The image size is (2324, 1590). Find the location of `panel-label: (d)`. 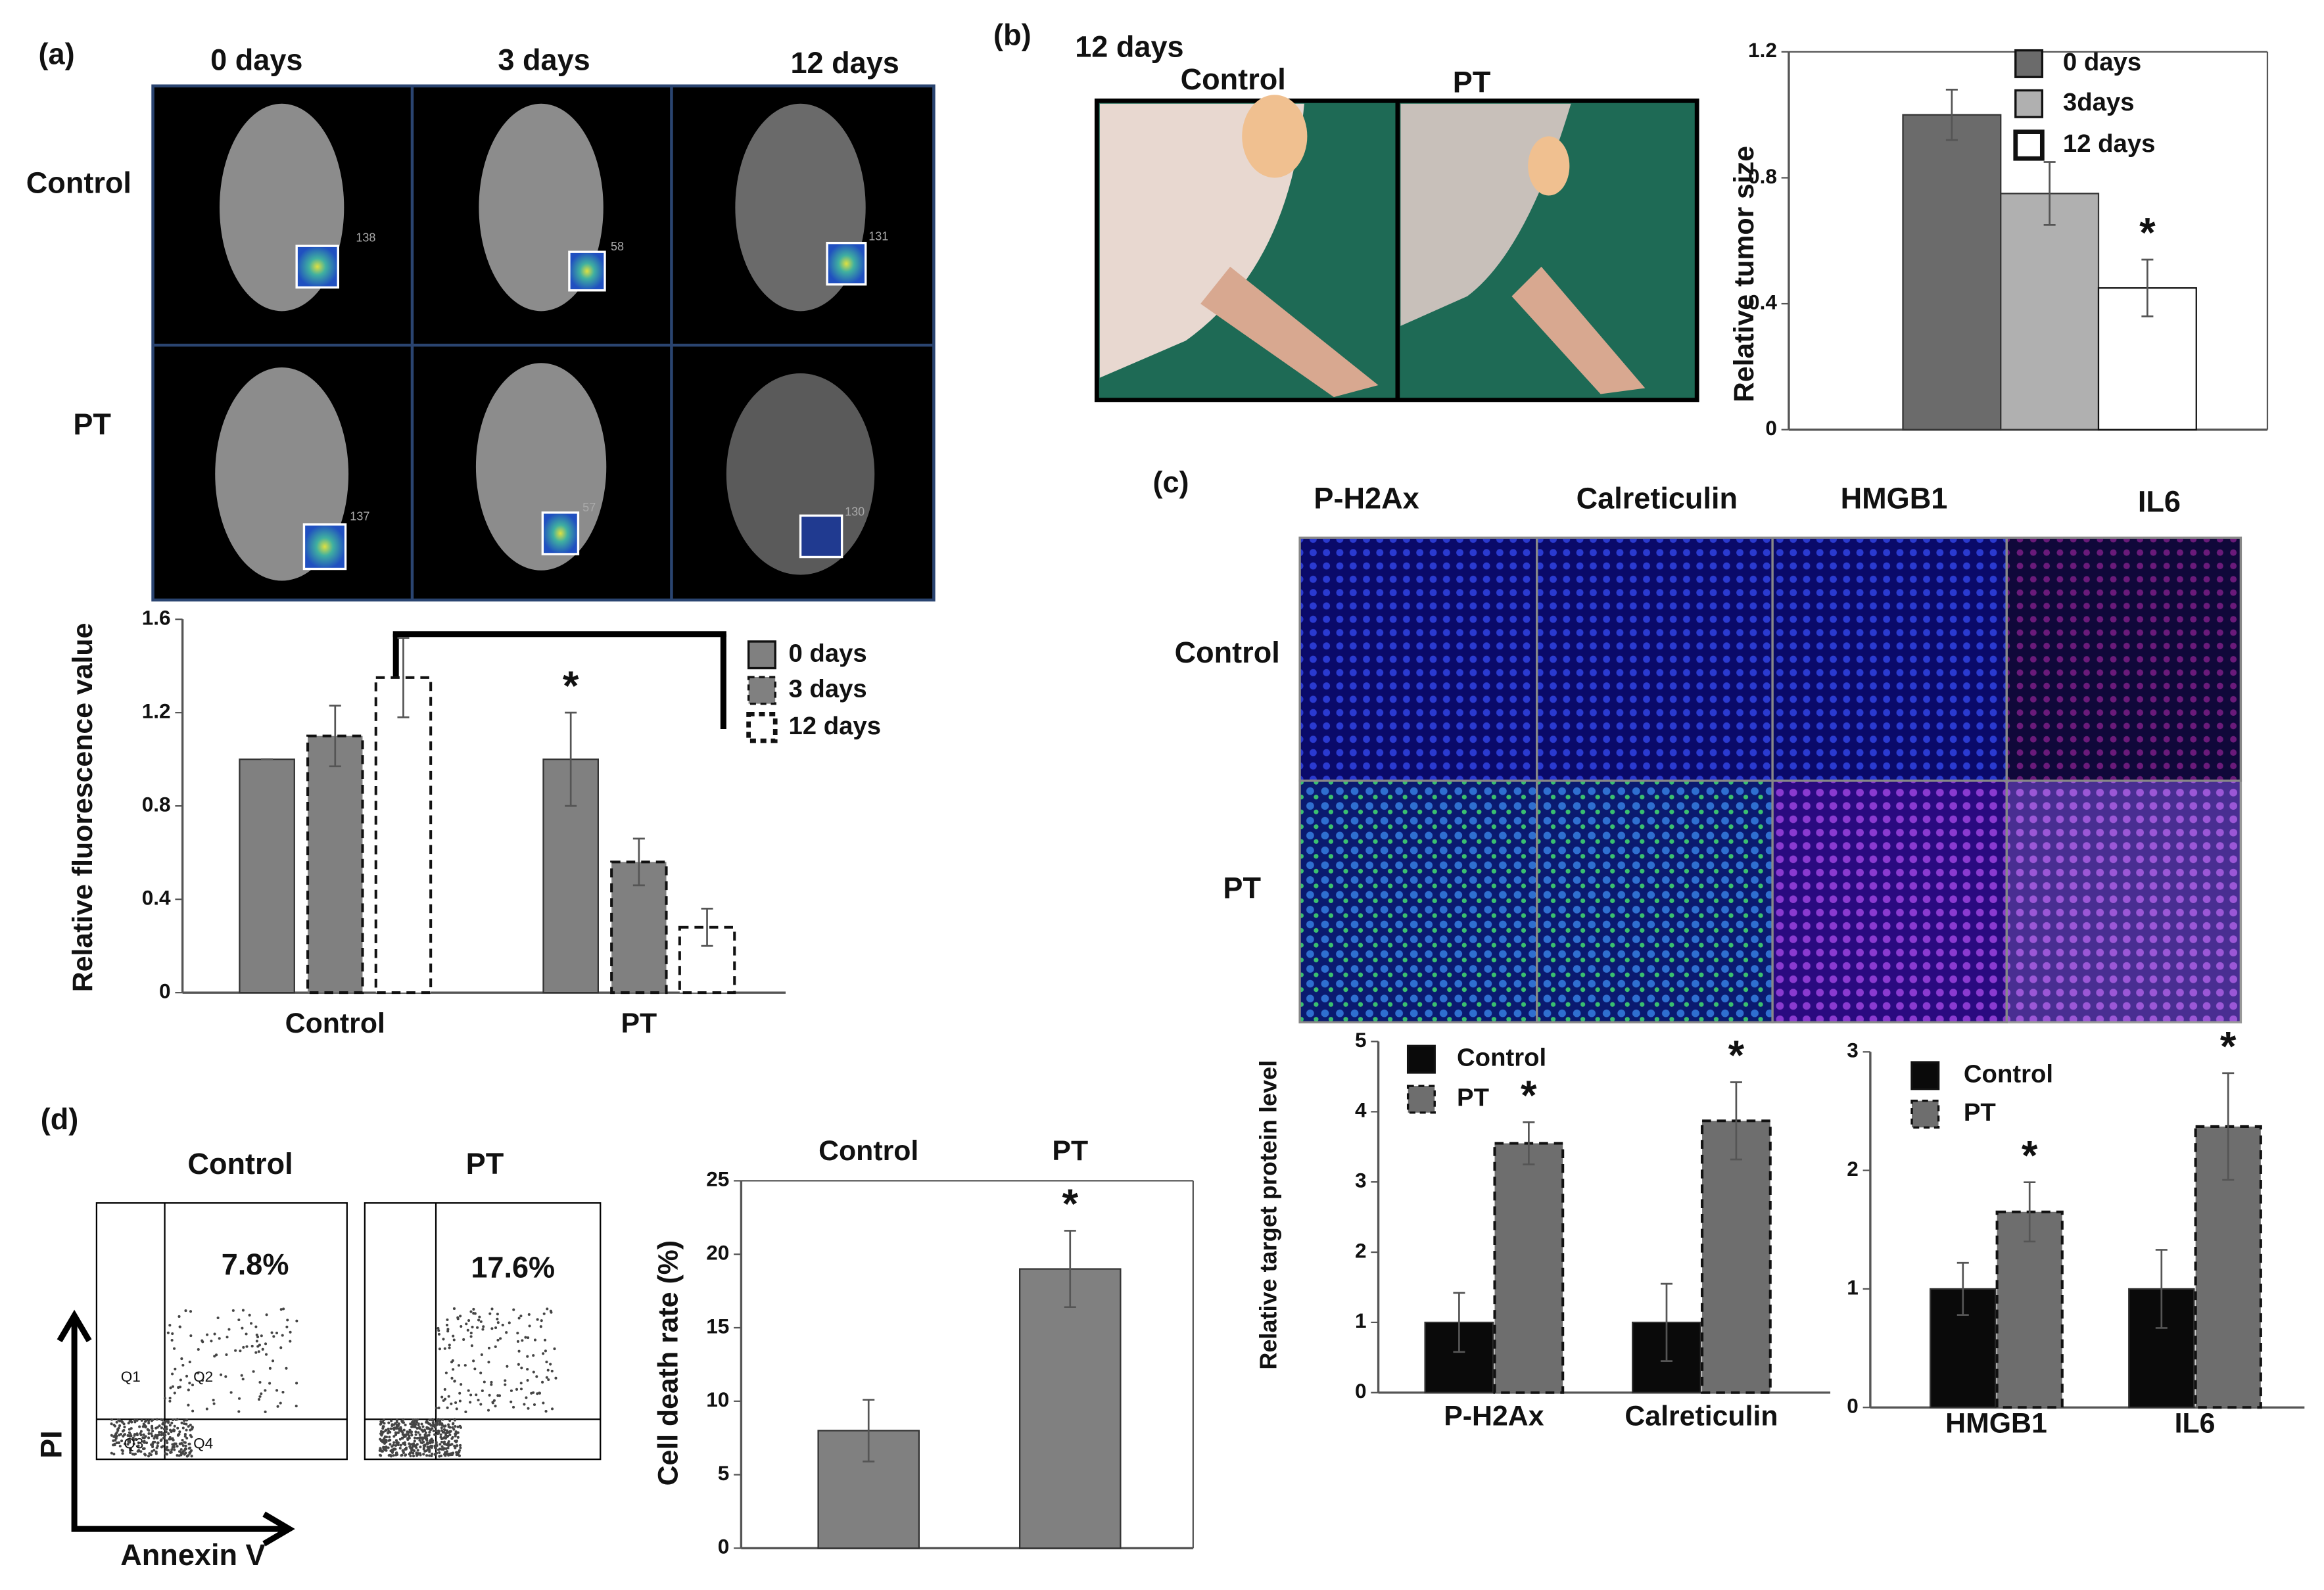

panel-label: (d) is located at coordinates (60, 1119).